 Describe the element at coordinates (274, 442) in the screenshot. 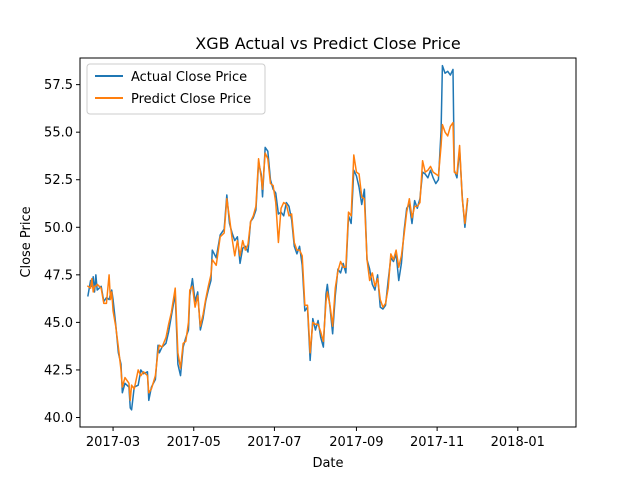

I see `x-tick-label: 2017-07` at that location.